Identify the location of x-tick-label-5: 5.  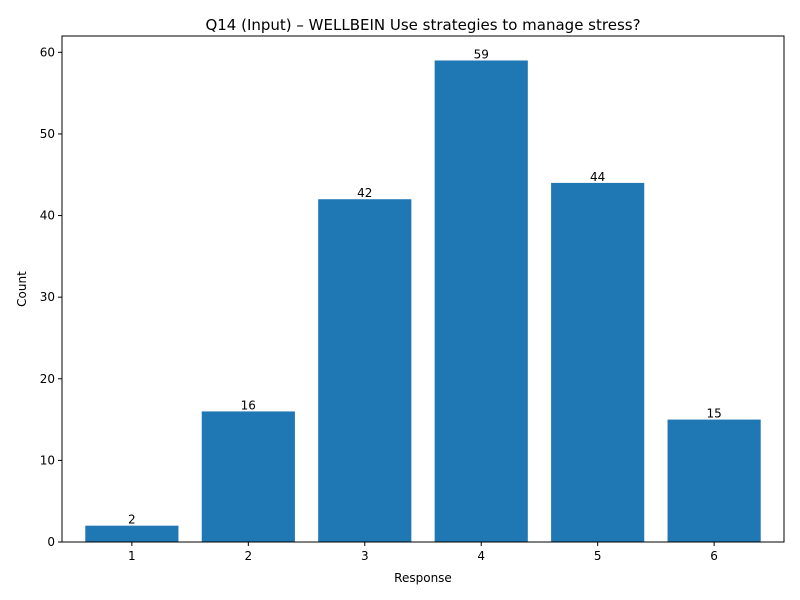
(598, 556).